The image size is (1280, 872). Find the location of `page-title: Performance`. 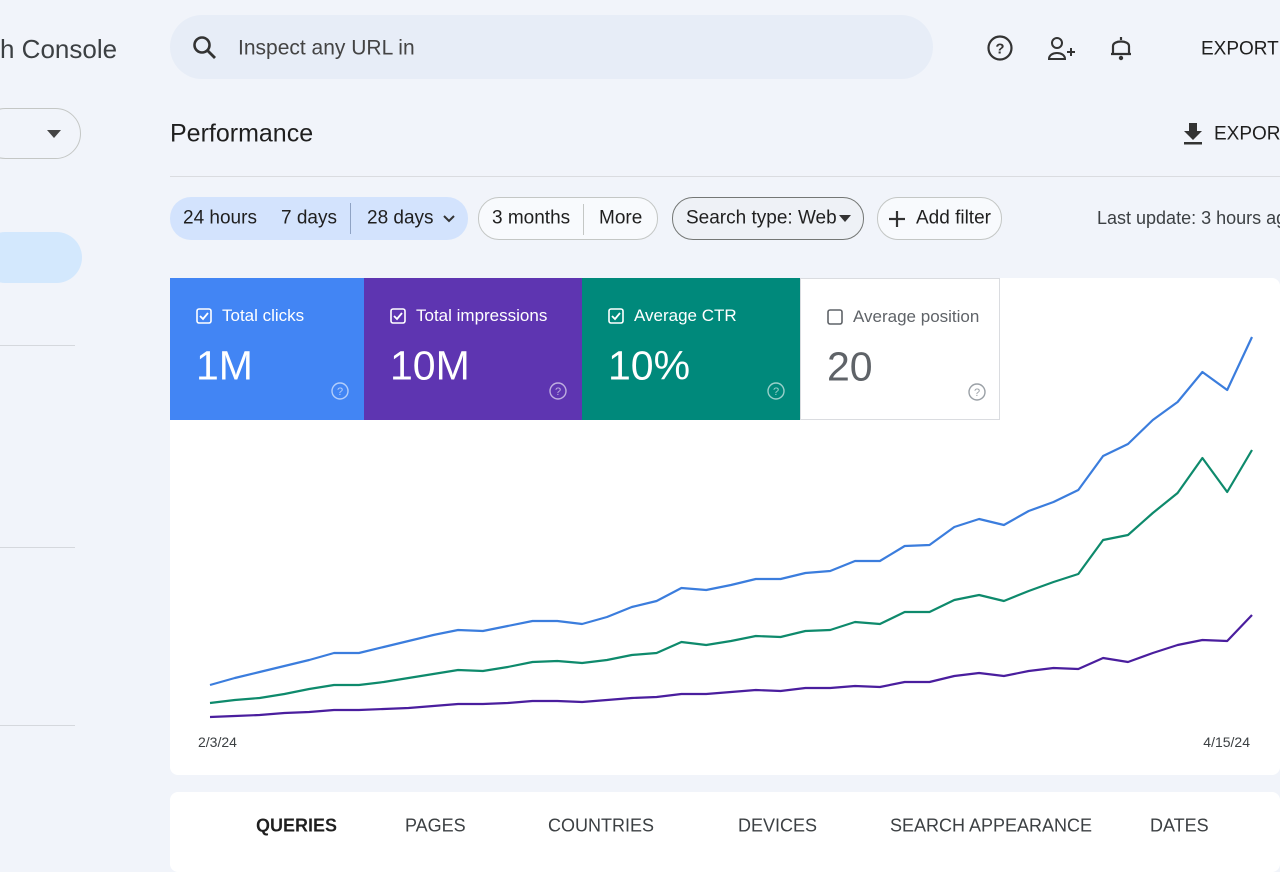

page-title: Performance is located at coordinates (242, 133).